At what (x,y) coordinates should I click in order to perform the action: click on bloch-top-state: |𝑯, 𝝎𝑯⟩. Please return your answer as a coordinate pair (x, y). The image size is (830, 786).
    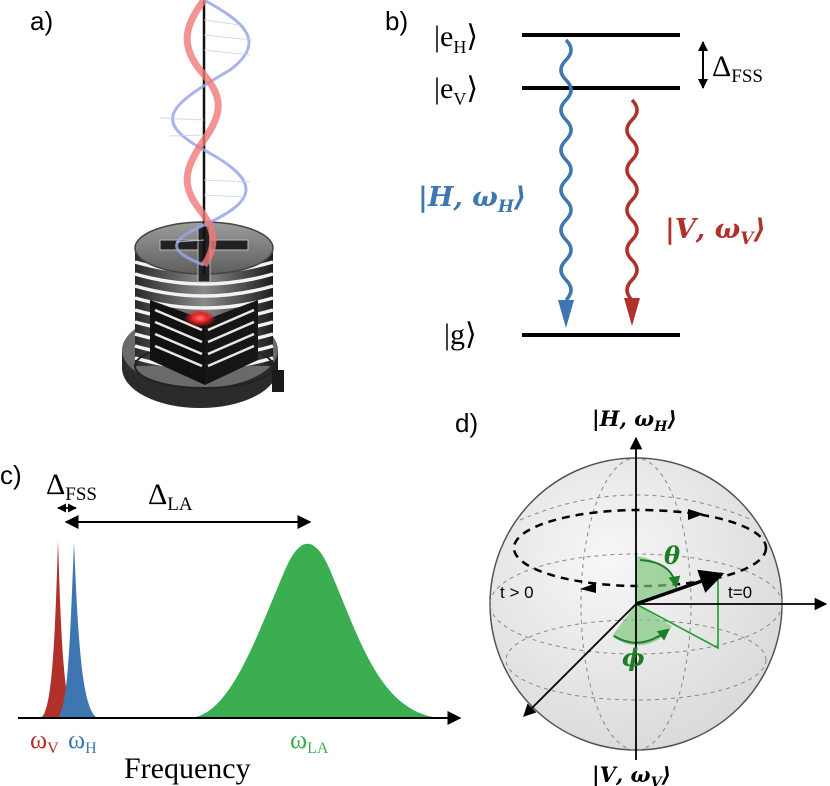
    Looking at the image, I should click on (634, 420).